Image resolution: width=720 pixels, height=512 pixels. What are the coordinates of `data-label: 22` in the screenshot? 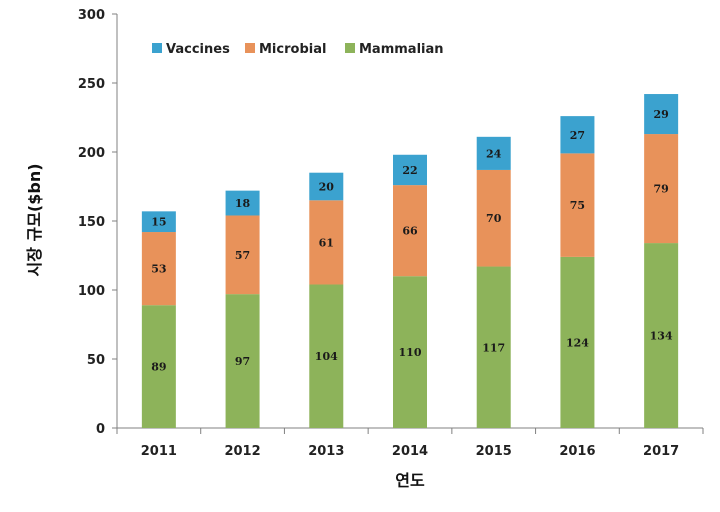 It's located at (409, 170).